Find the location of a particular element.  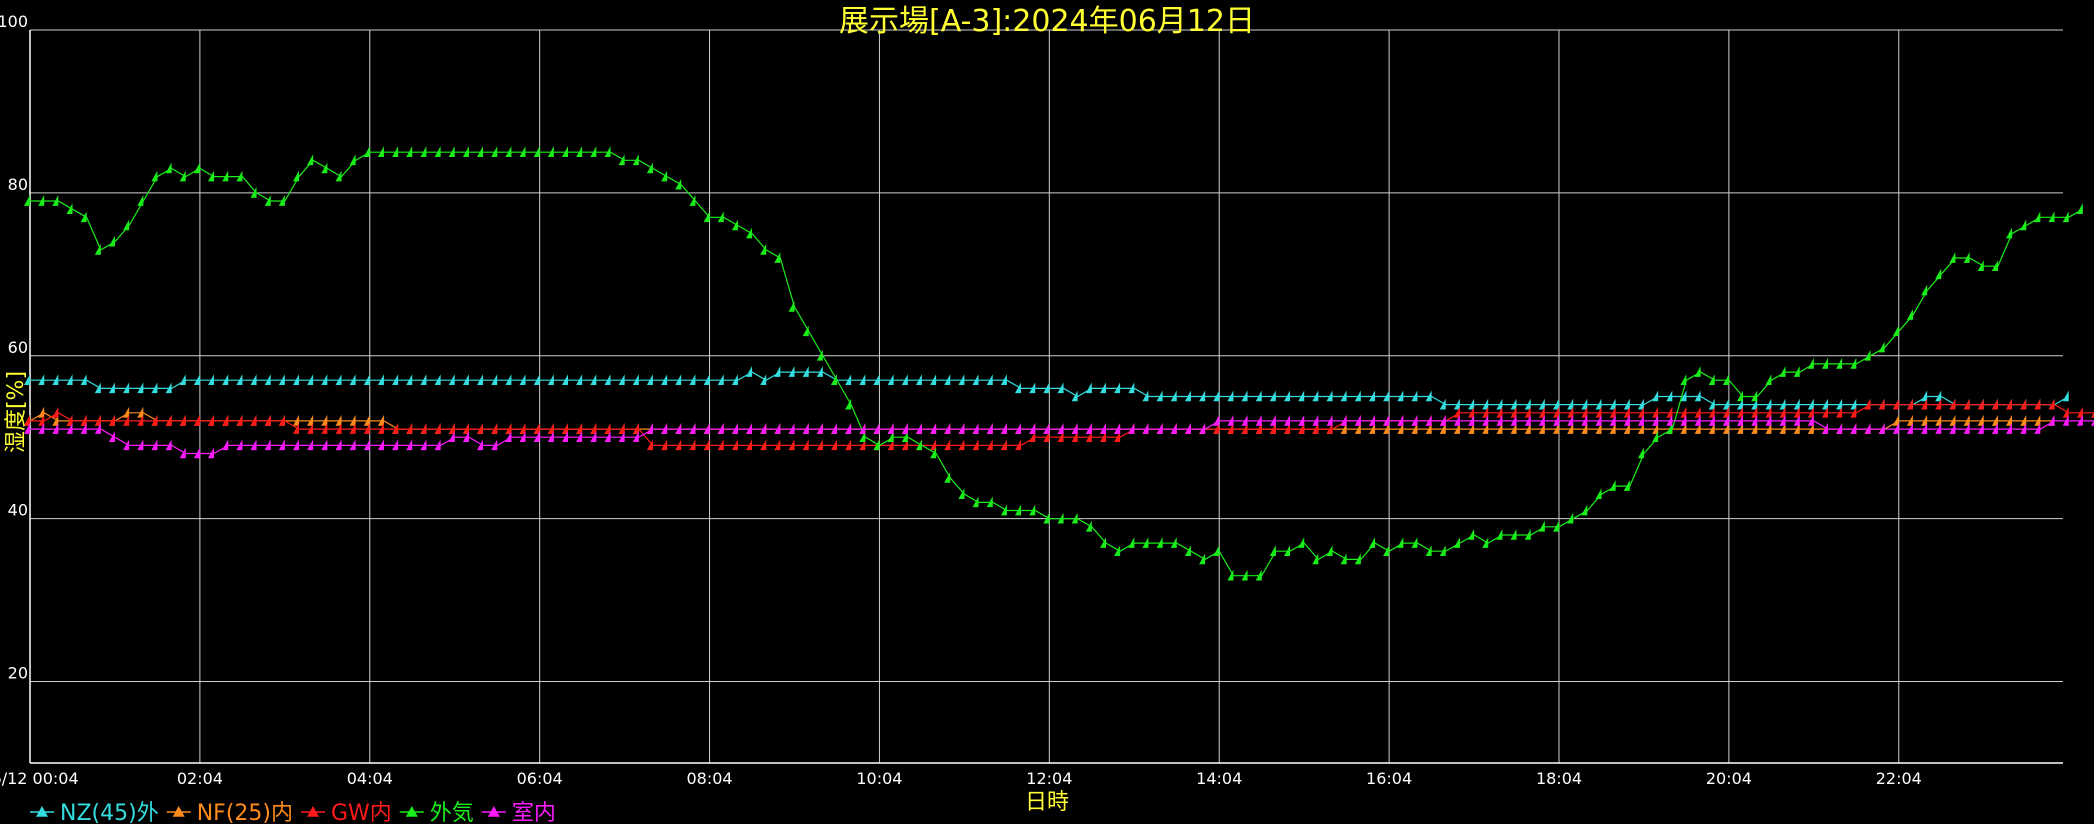

legend-swatch-marker is located at coordinates (312, 811).